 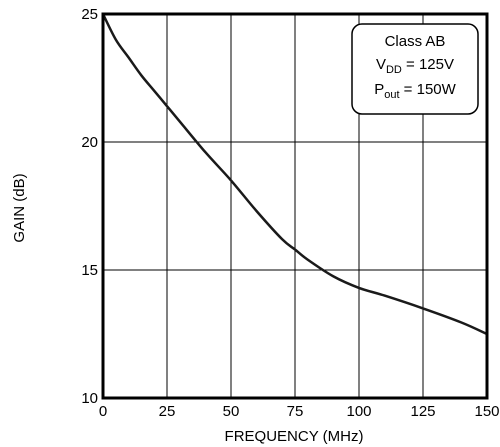 What do you see at coordinates (428, 64) in the screenshot?
I see `legend-vdd-value: = 125V` at bounding box center [428, 64].